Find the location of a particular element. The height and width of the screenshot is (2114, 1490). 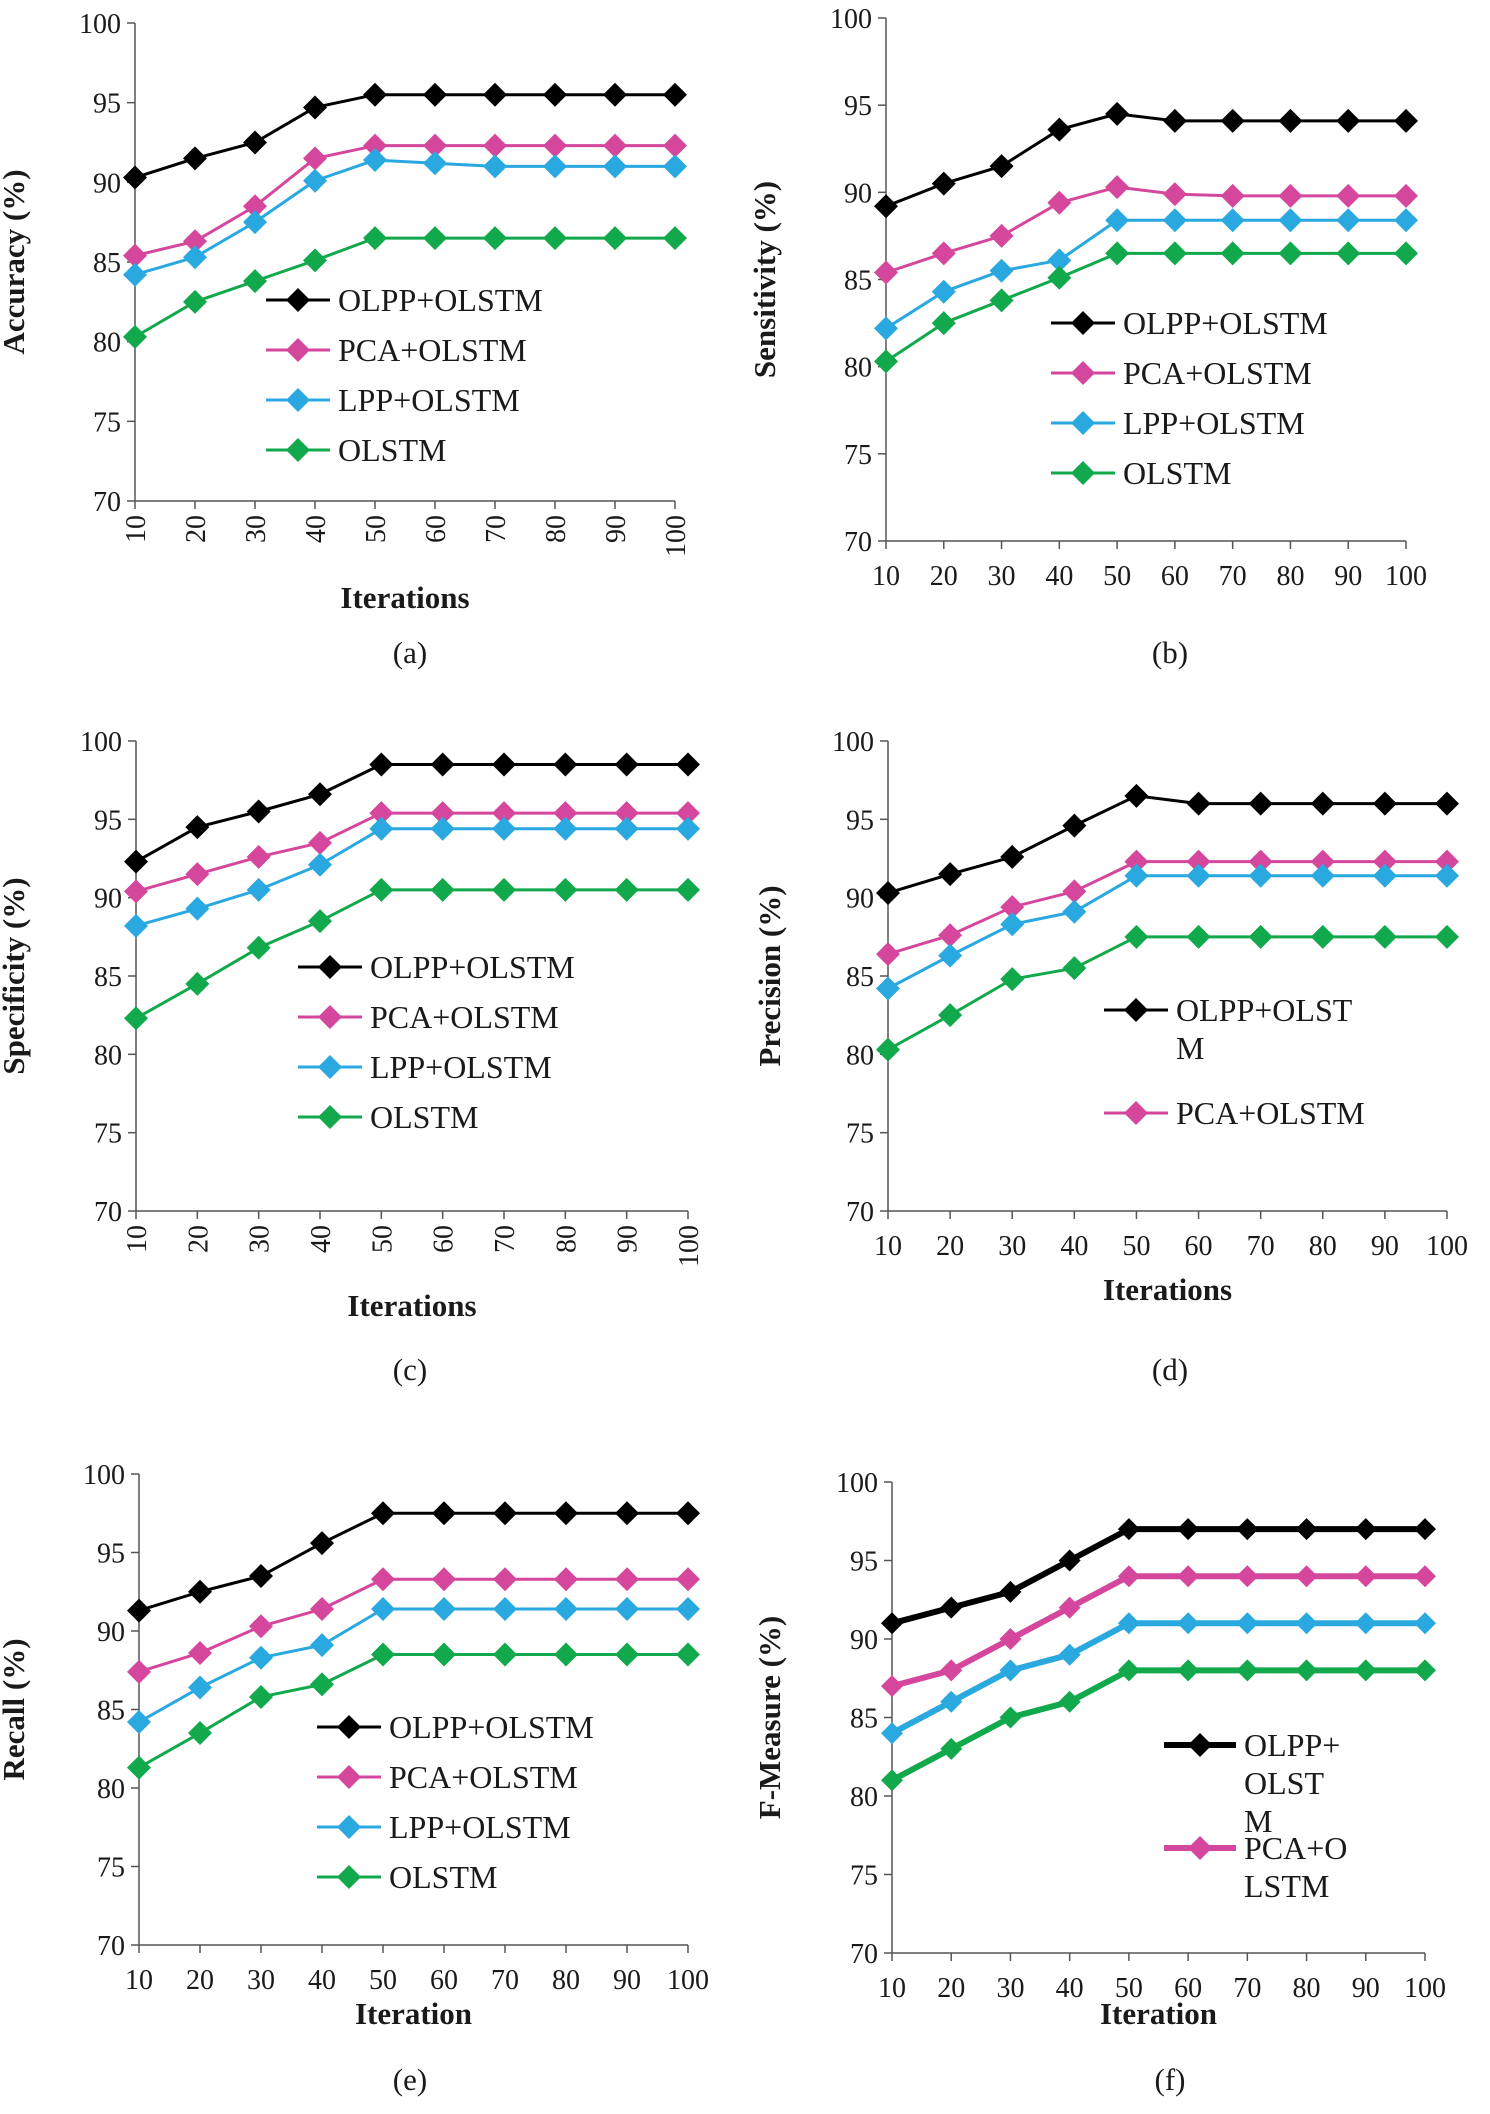

x-tick-label: 60 is located at coordinates (444, 1239).